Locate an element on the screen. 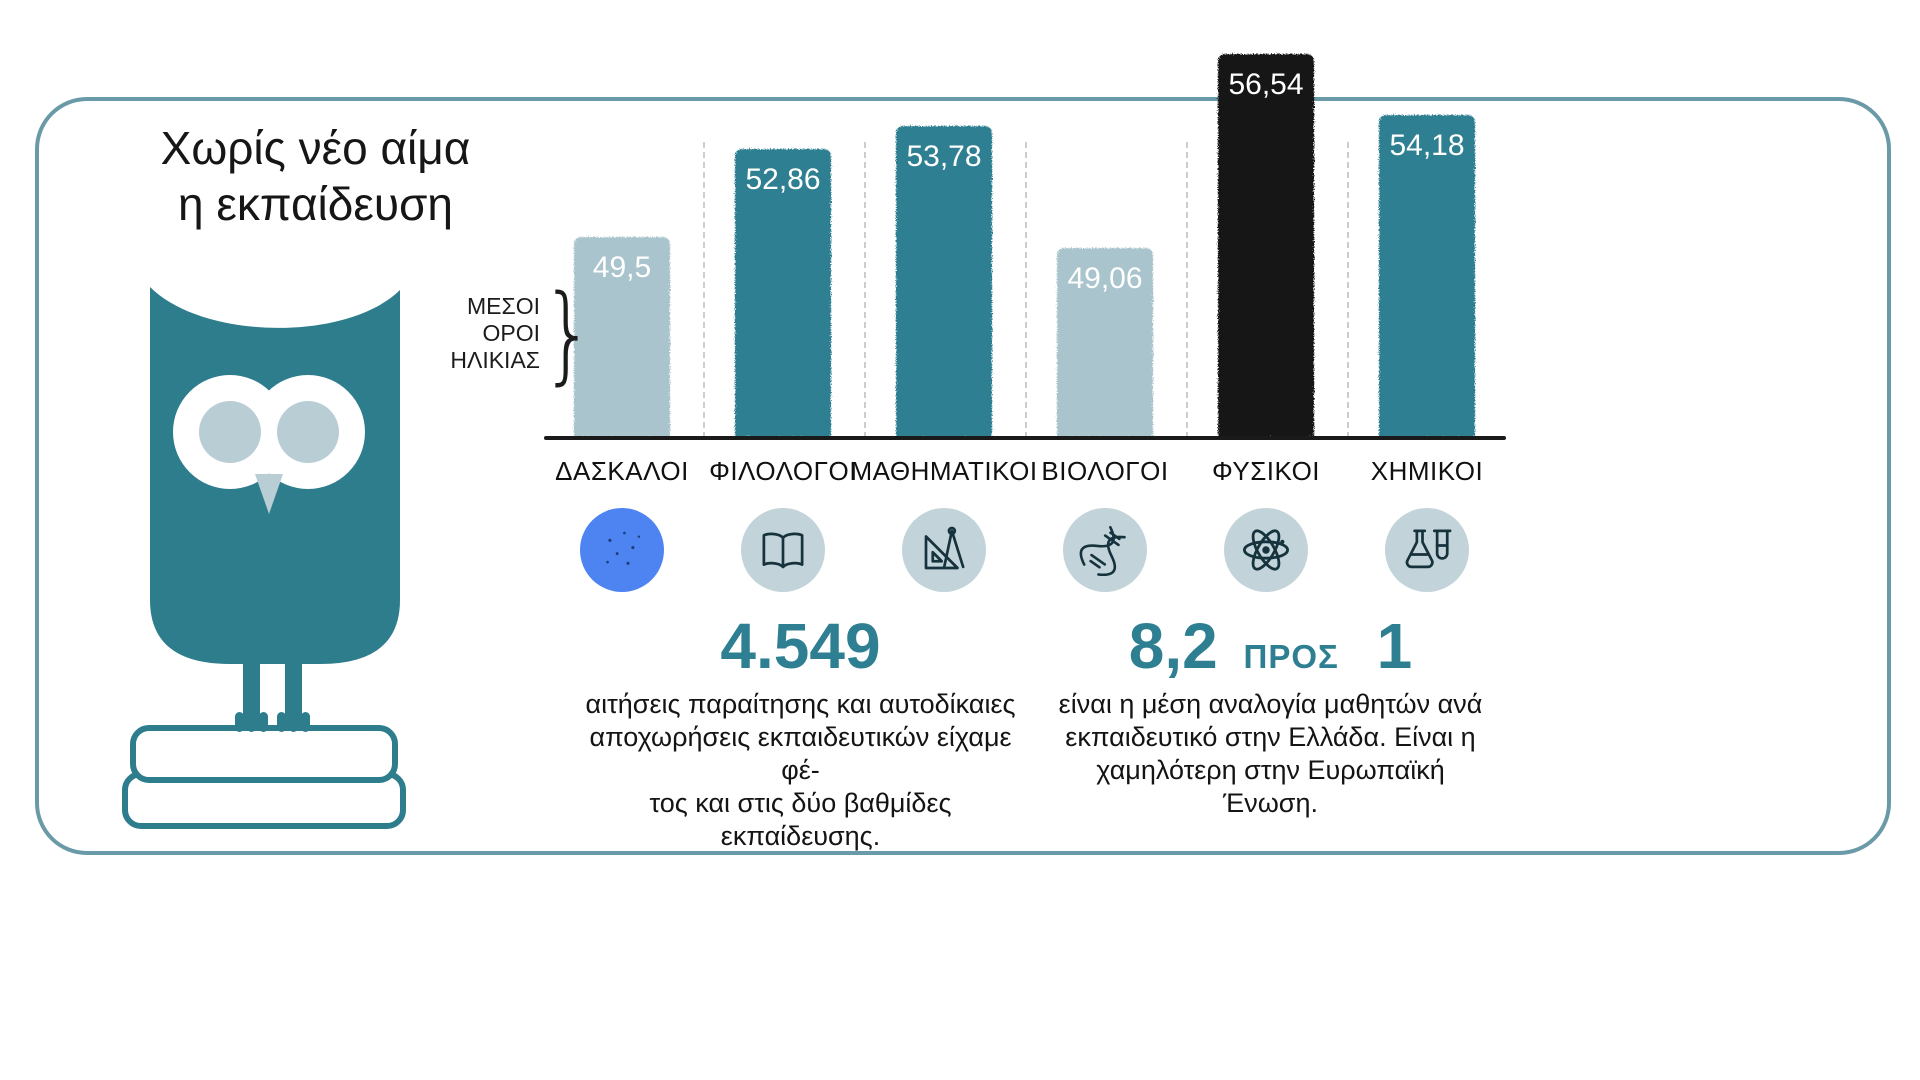 This screenshot has height=1080, width=1920. bar-value-label-3: 53,78 is located at coordinates (944, 156).